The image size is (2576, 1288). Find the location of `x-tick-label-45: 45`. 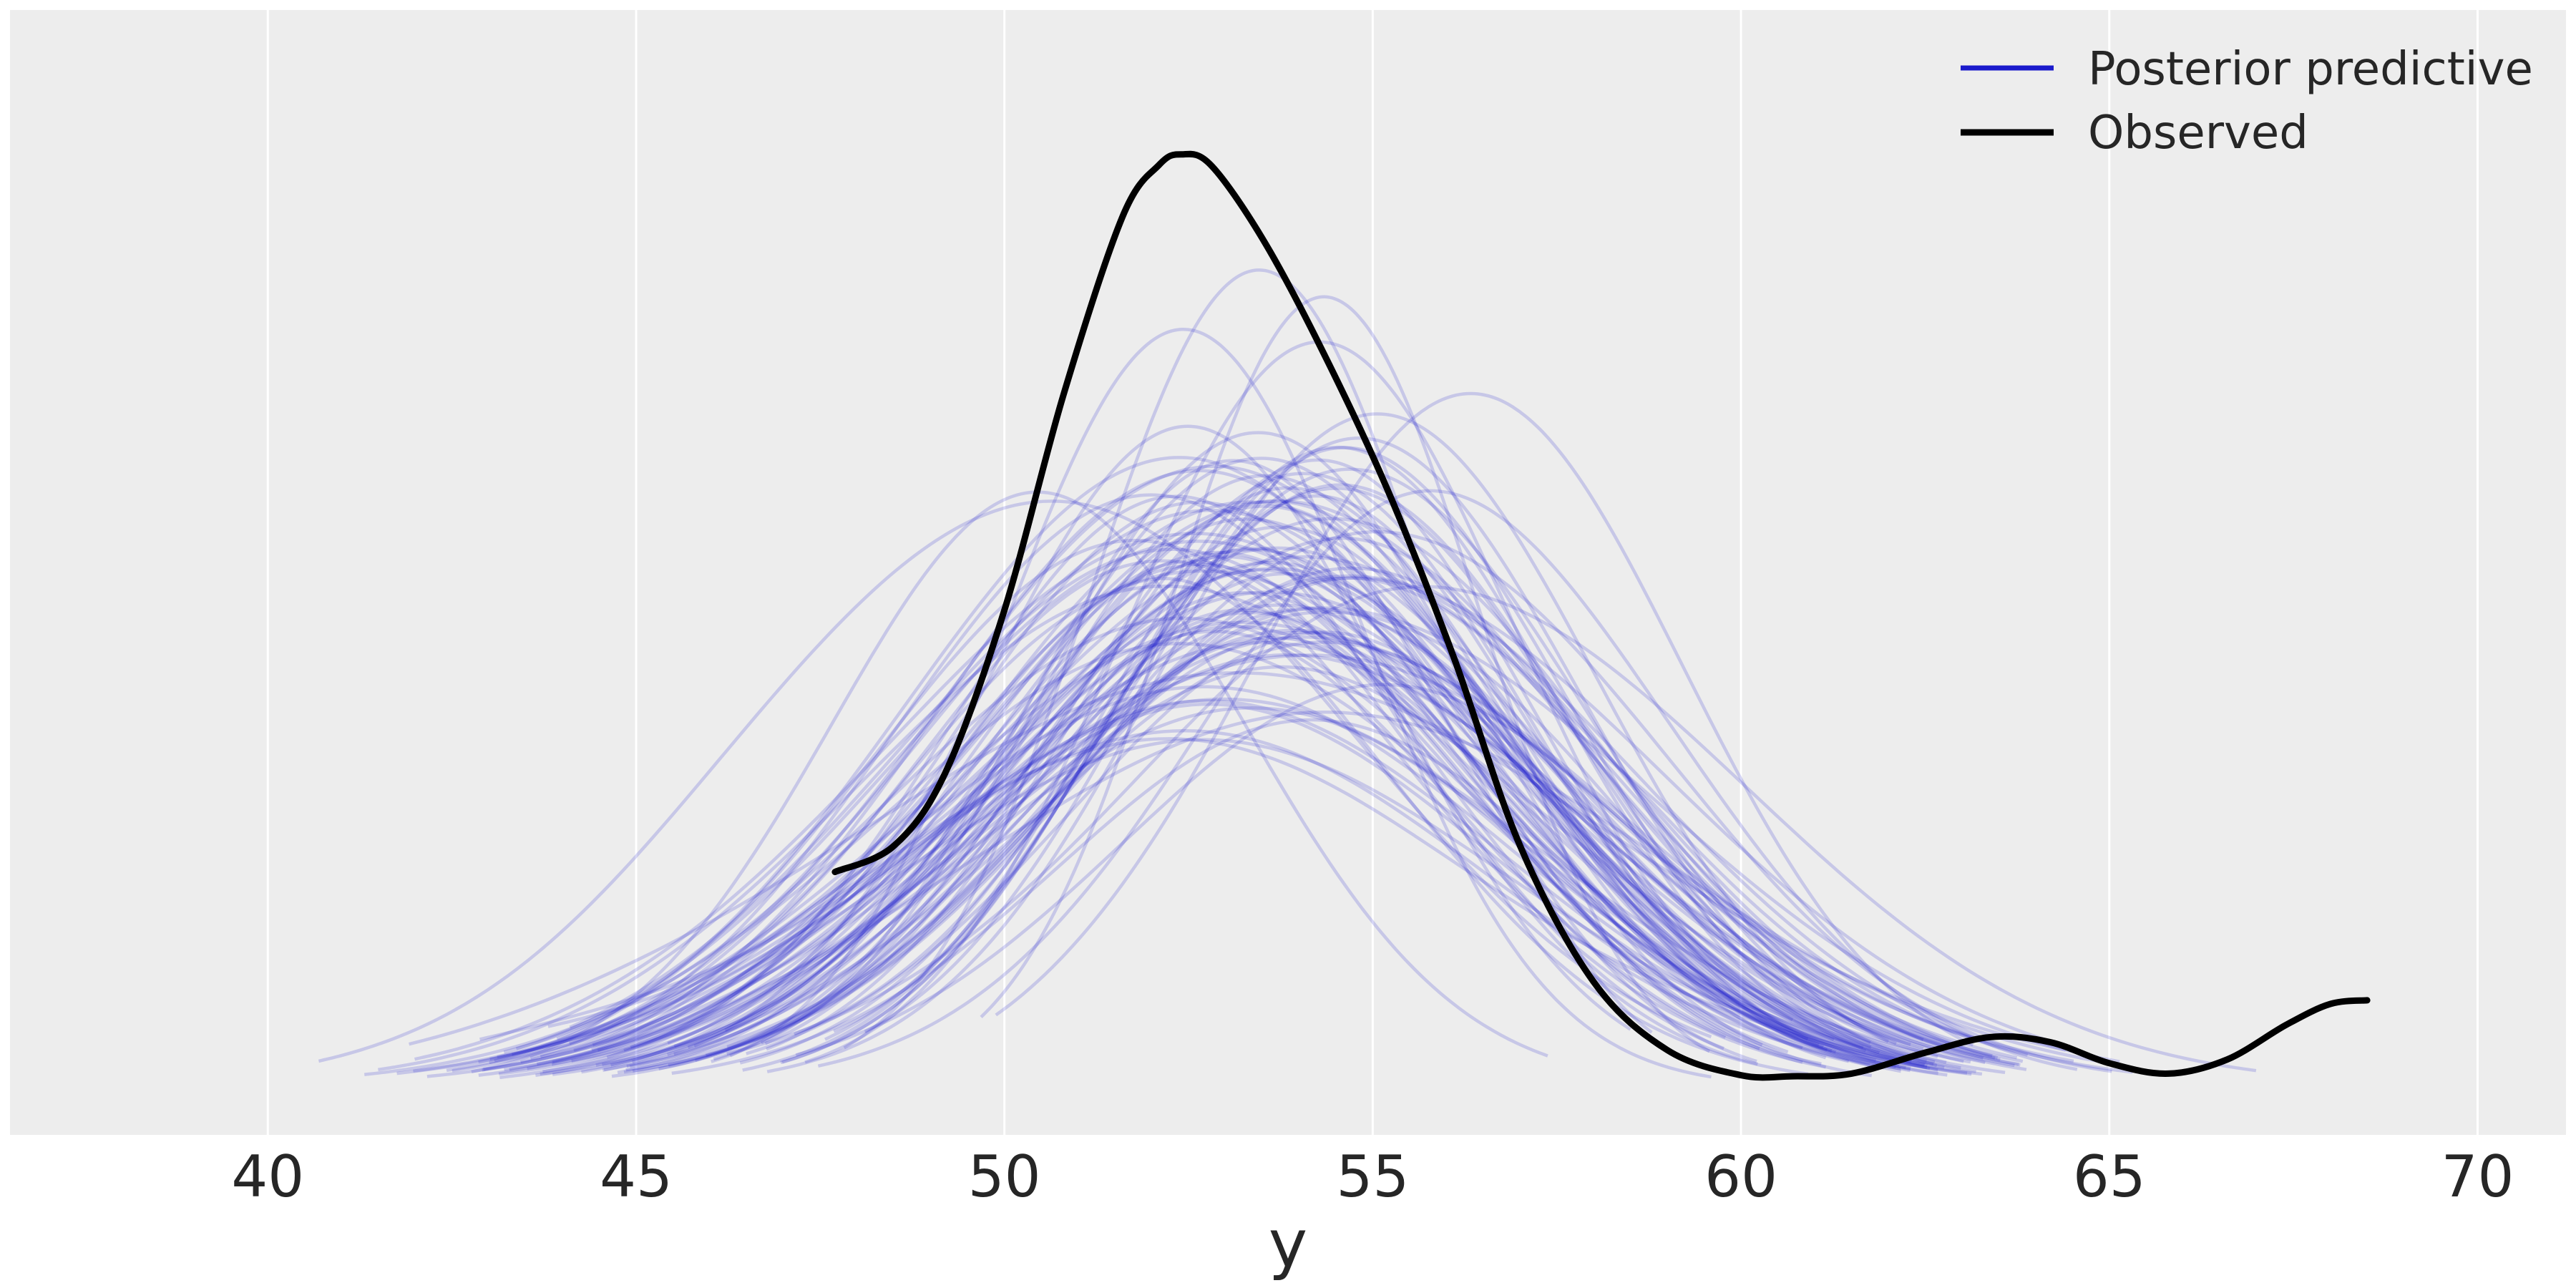

x-tick-label-45: 45 is located at coordinates (636, 1176).